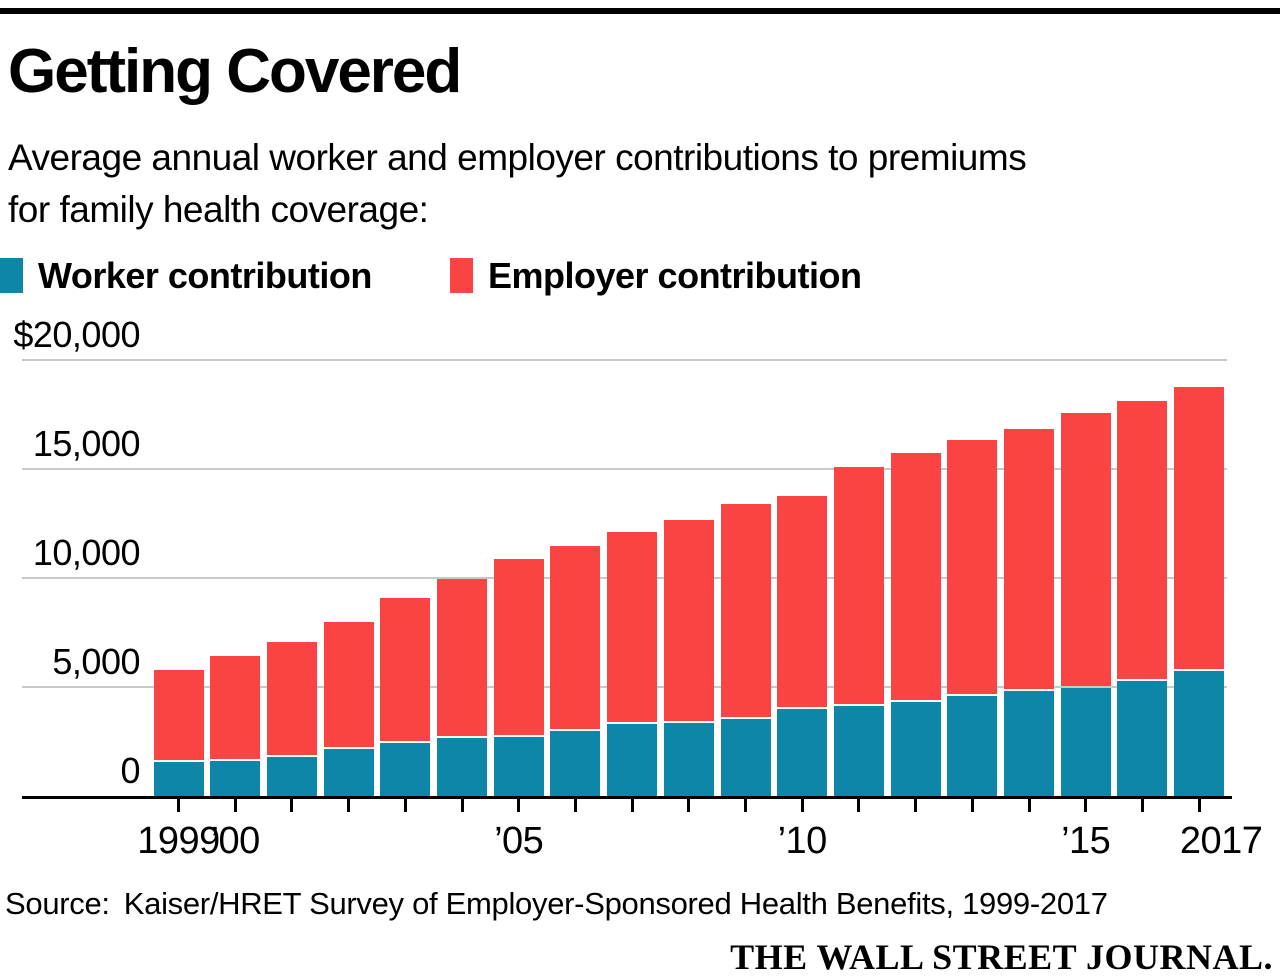 Image resolution: width=1280 pixels, height=980 pixels. Describe the element at coordinates (915, 576) in the screenshot. I see `bar-2012-employer` at that location.